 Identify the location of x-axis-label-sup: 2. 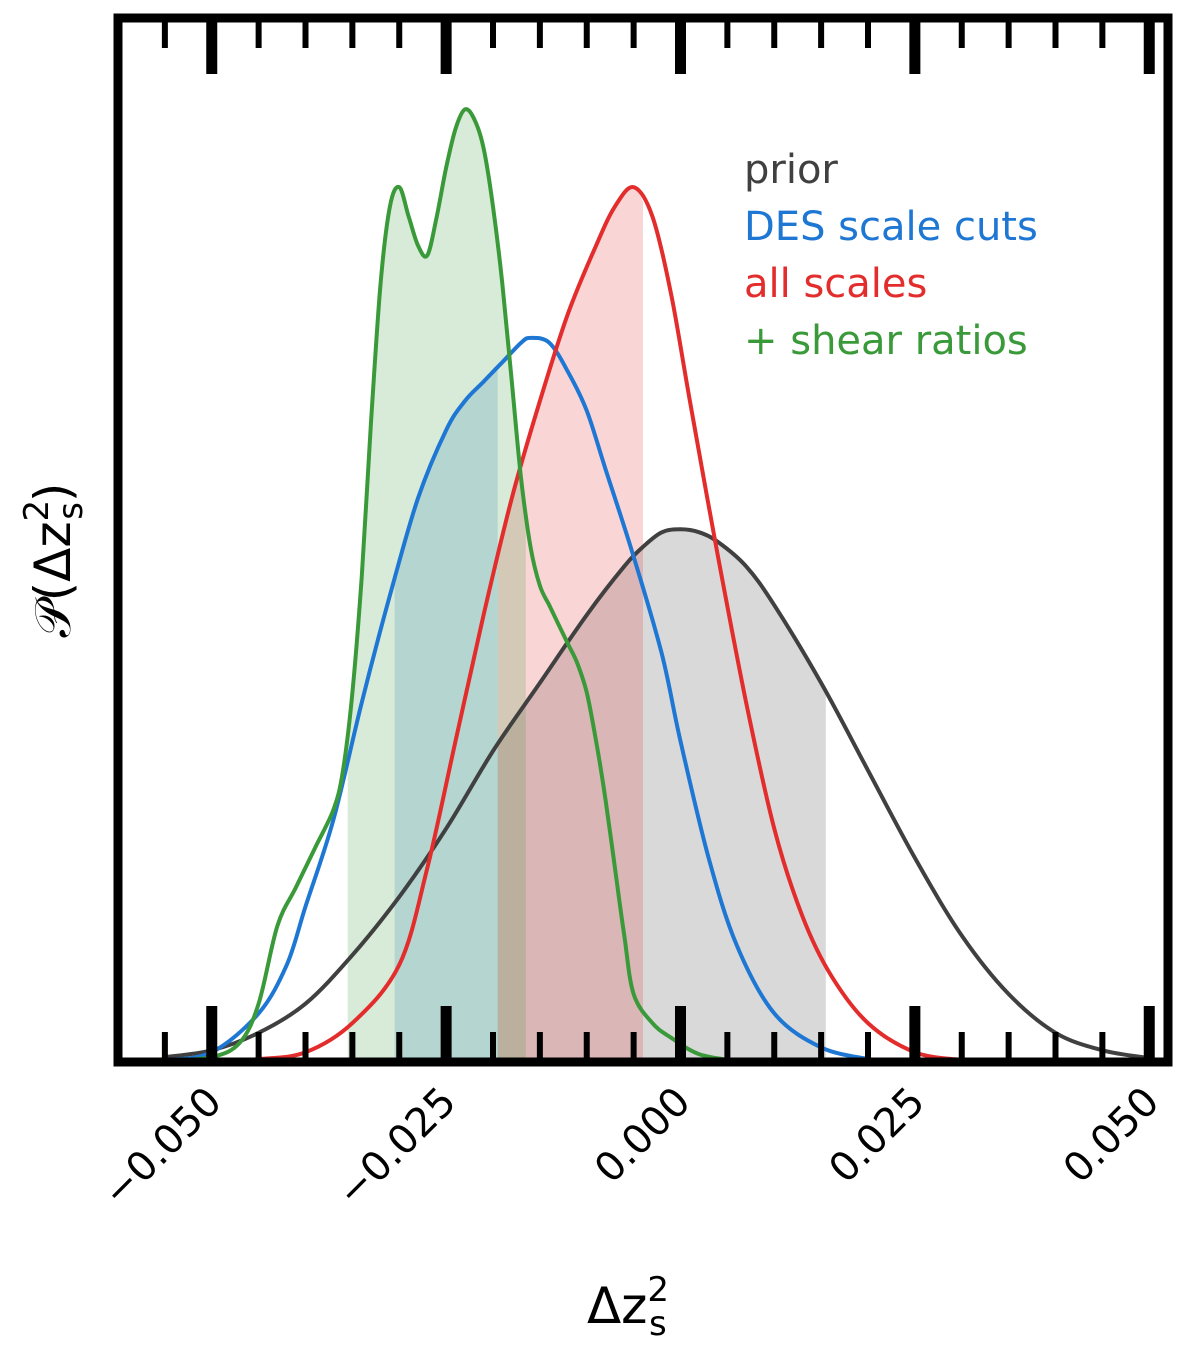
(658, 1290).